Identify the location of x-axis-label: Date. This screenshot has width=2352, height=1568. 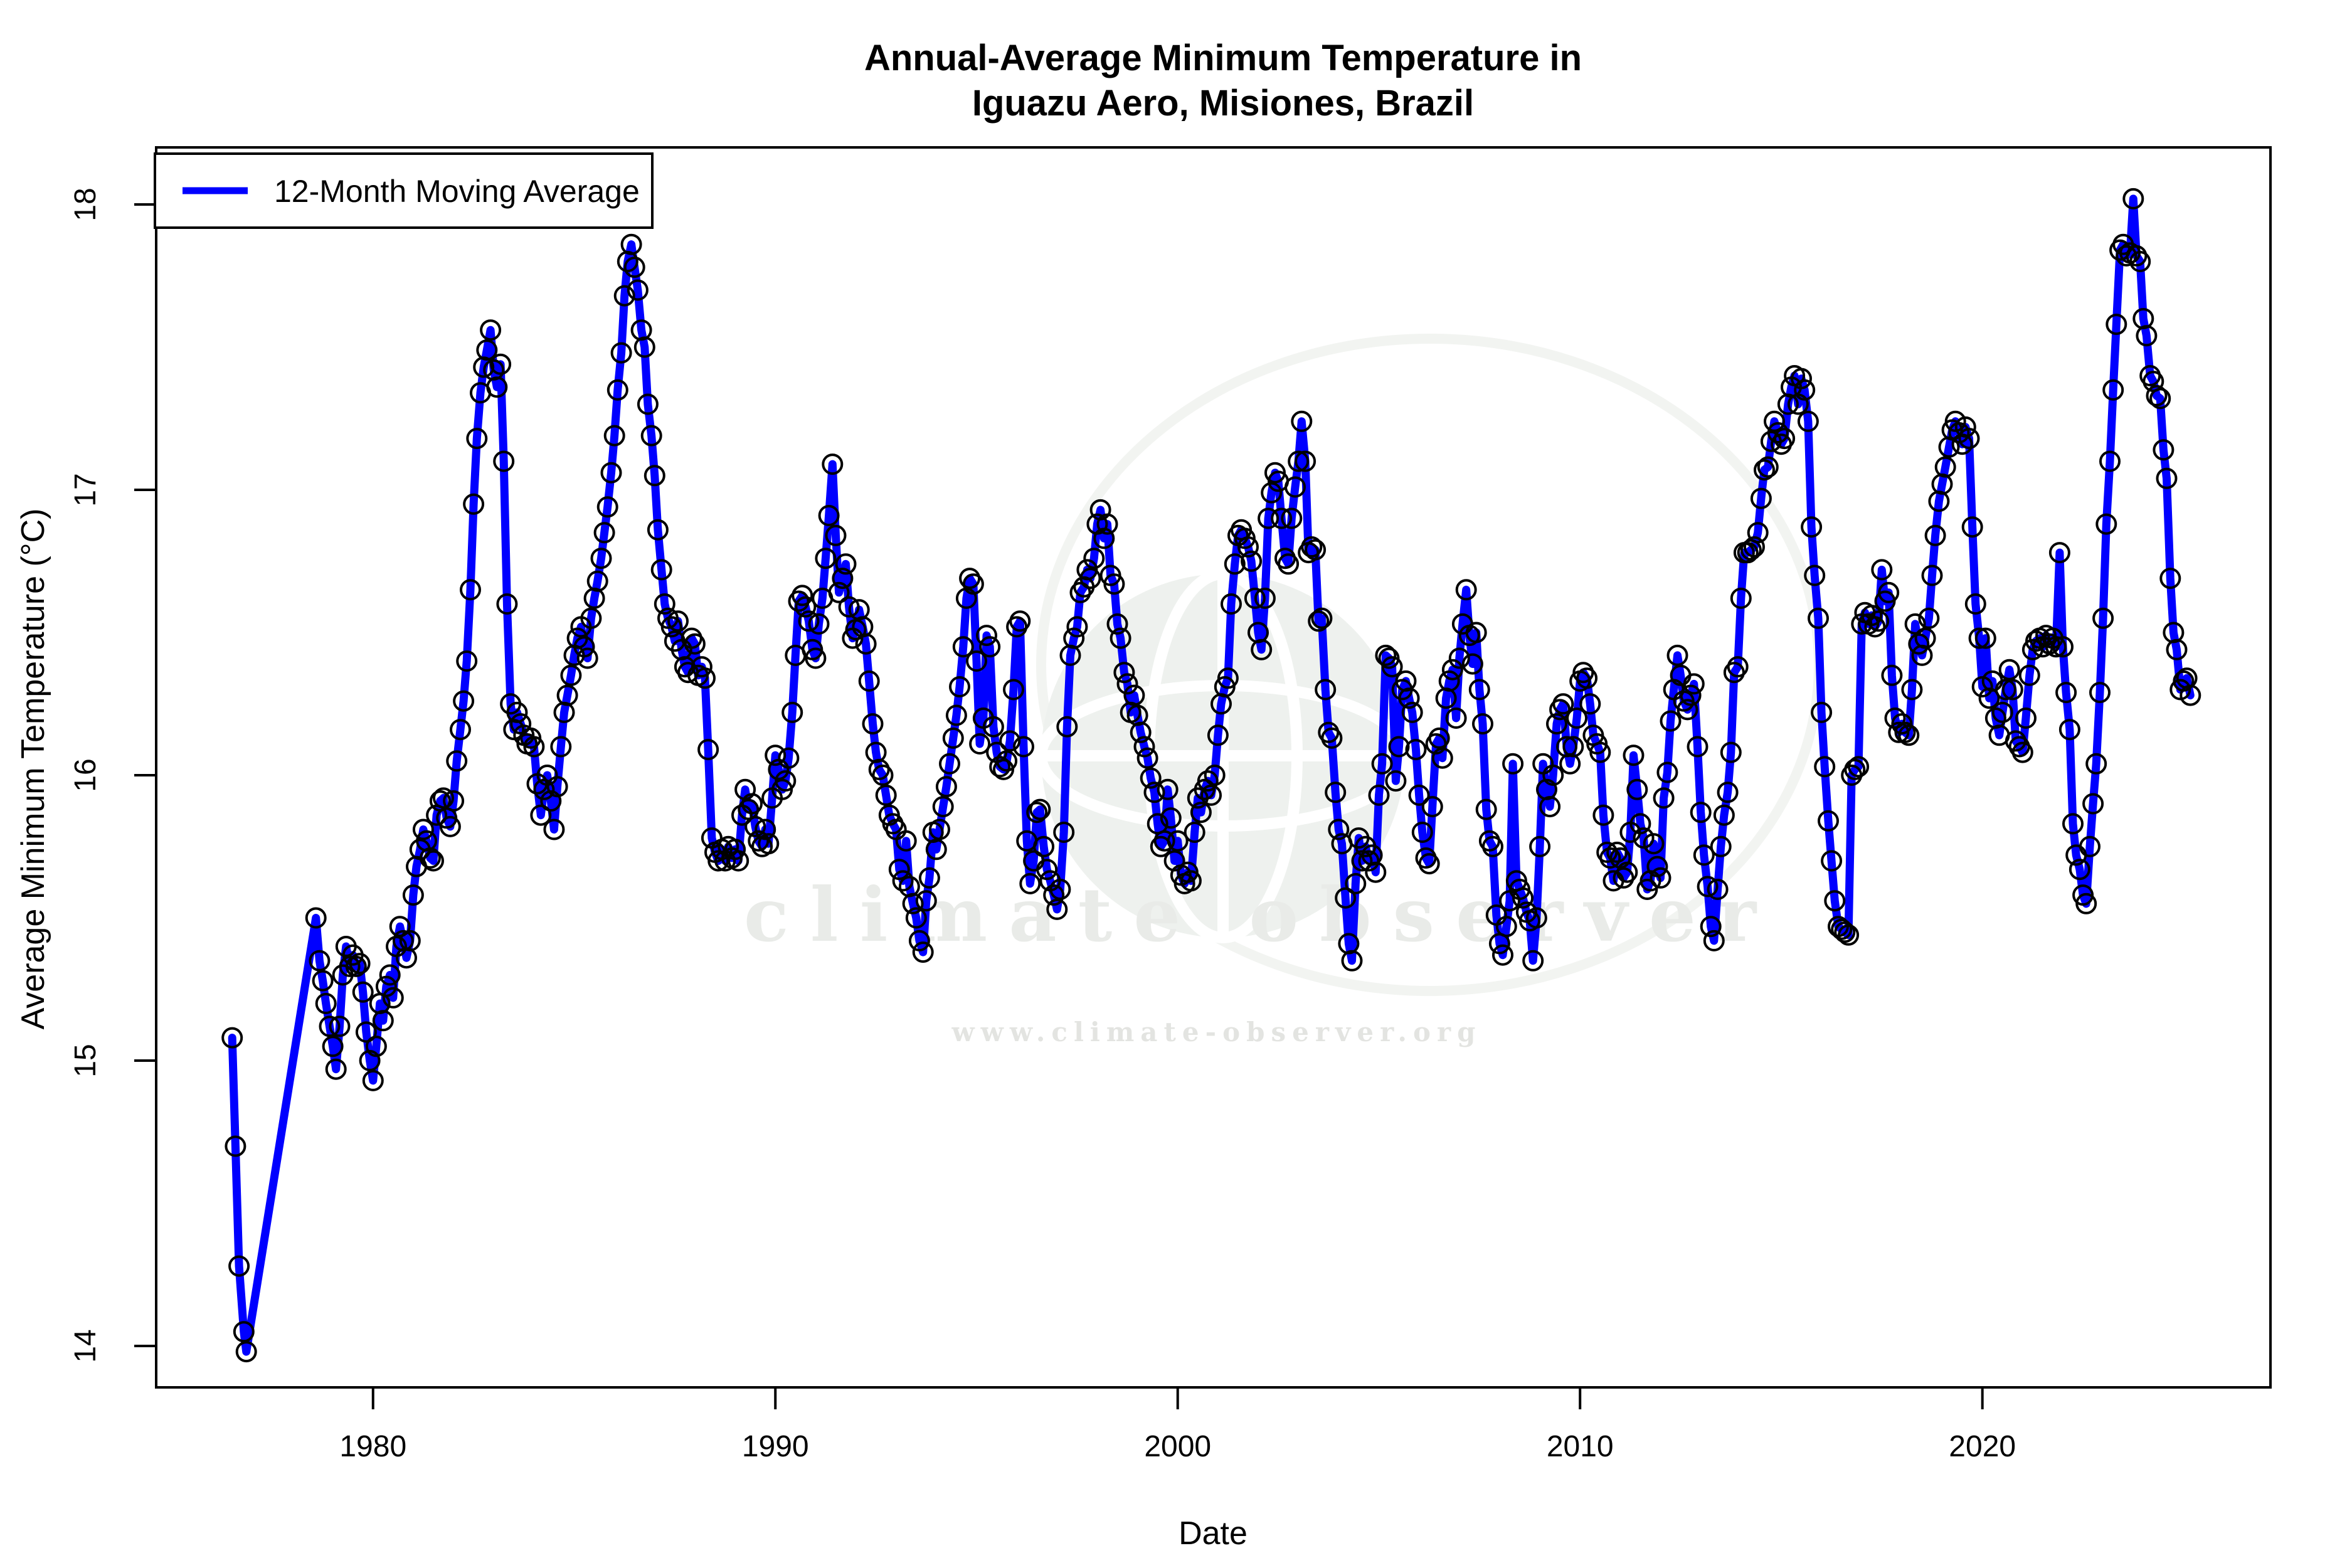
(1213, 1533).